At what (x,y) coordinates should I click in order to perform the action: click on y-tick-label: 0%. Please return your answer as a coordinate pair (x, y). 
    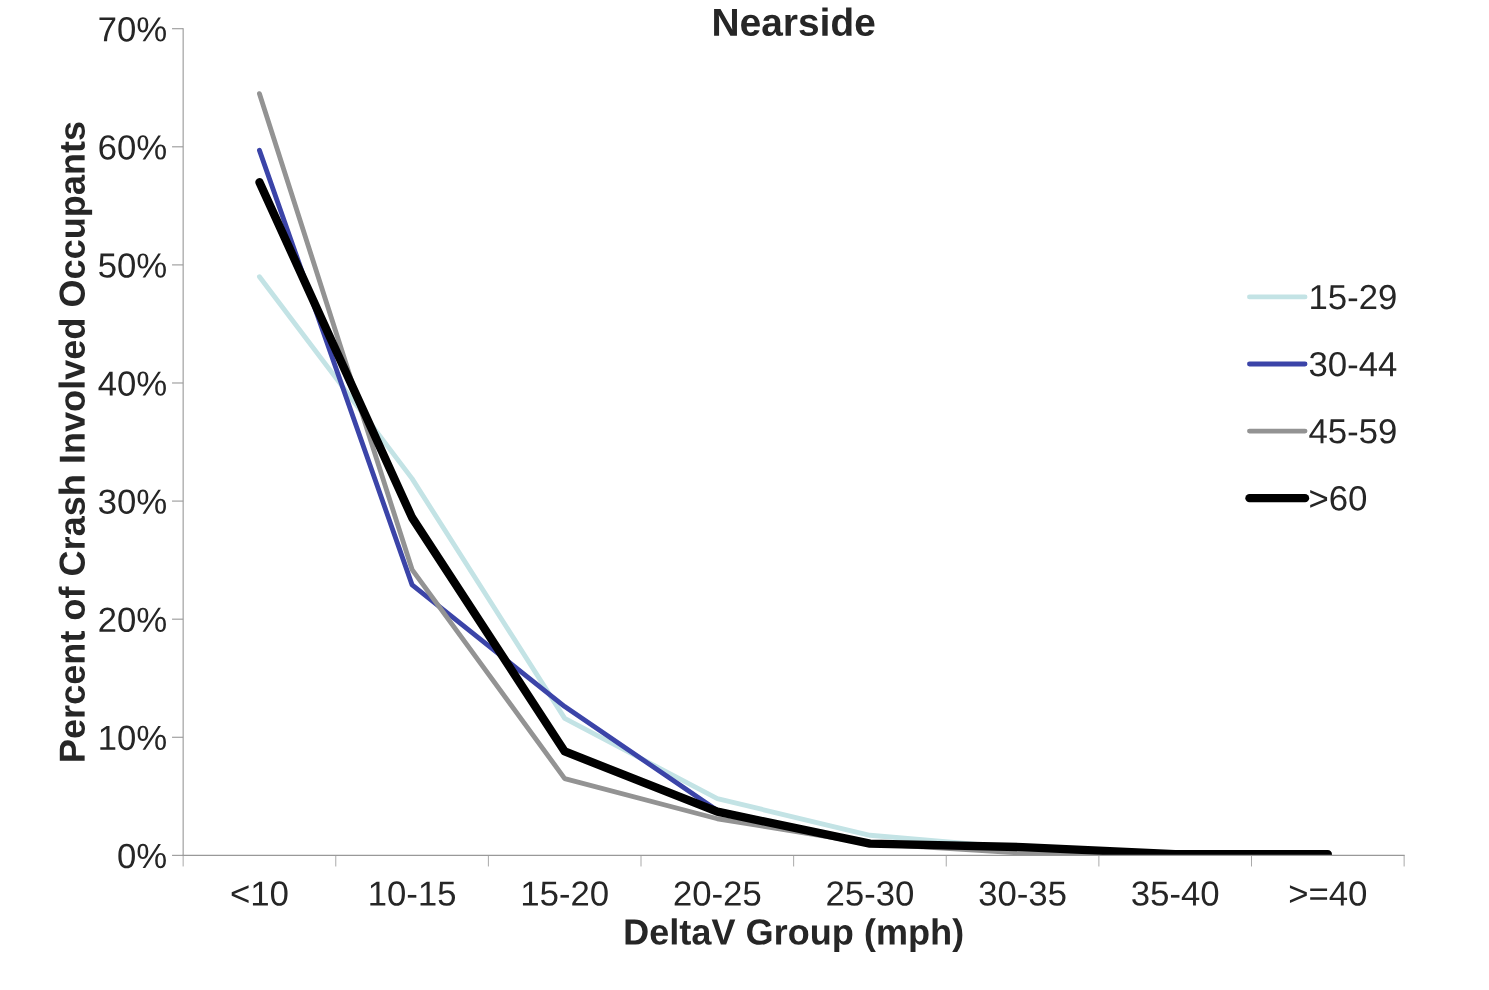
    Looking at the image, I should click on (142, 856).